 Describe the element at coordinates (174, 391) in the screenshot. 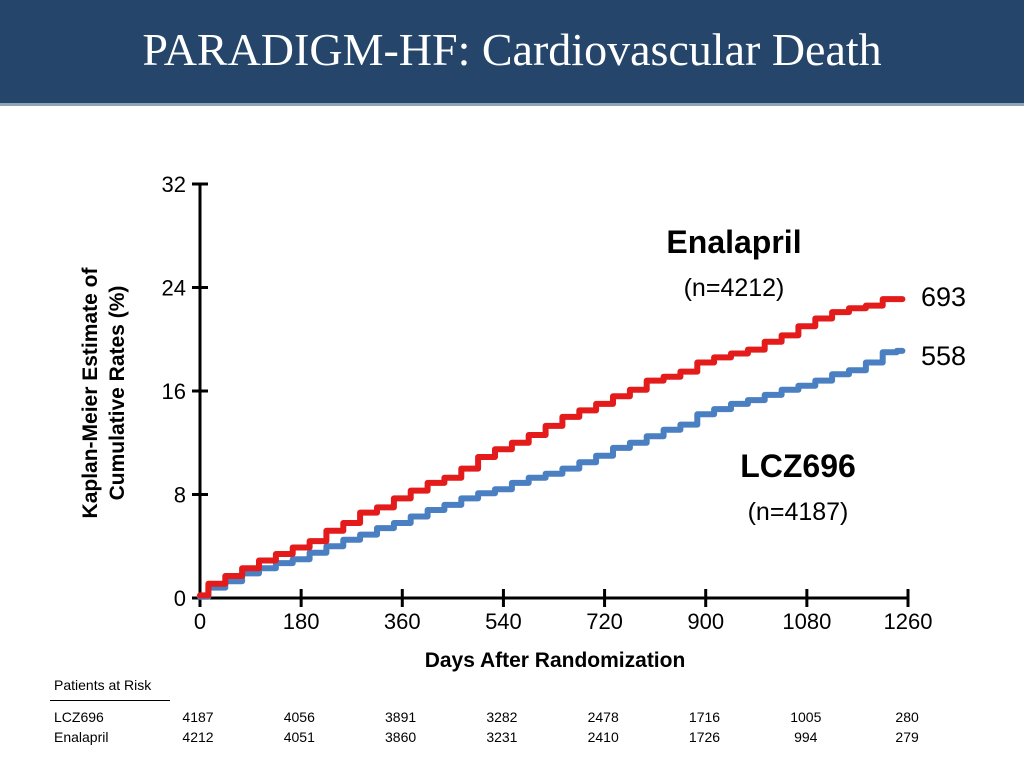

I see `y-tick-label: 16` at that location.